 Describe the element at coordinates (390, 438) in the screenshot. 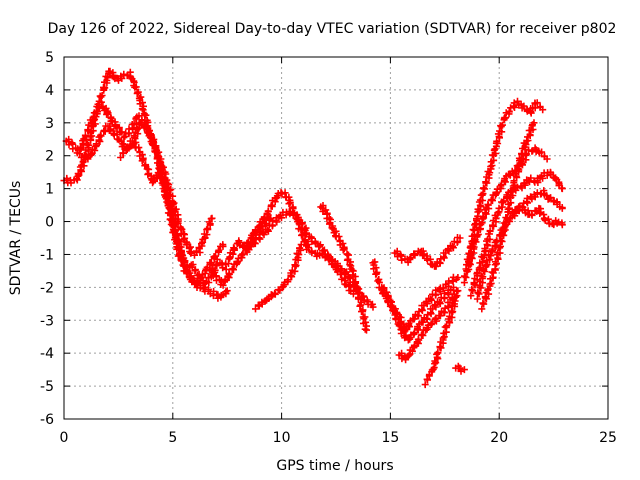

I see `x-tick-label: 15` at that location.